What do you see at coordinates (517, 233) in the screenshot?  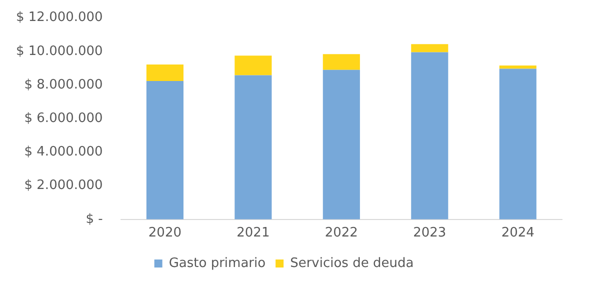 I see `x-tick-label: 2024` at bounding box center [517, 233].